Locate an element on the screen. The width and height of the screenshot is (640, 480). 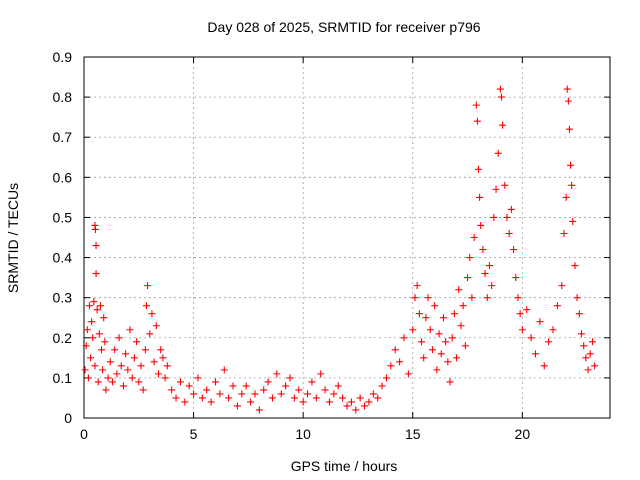
y-tick-label: 0.1 is located at coordinates (63, 378).